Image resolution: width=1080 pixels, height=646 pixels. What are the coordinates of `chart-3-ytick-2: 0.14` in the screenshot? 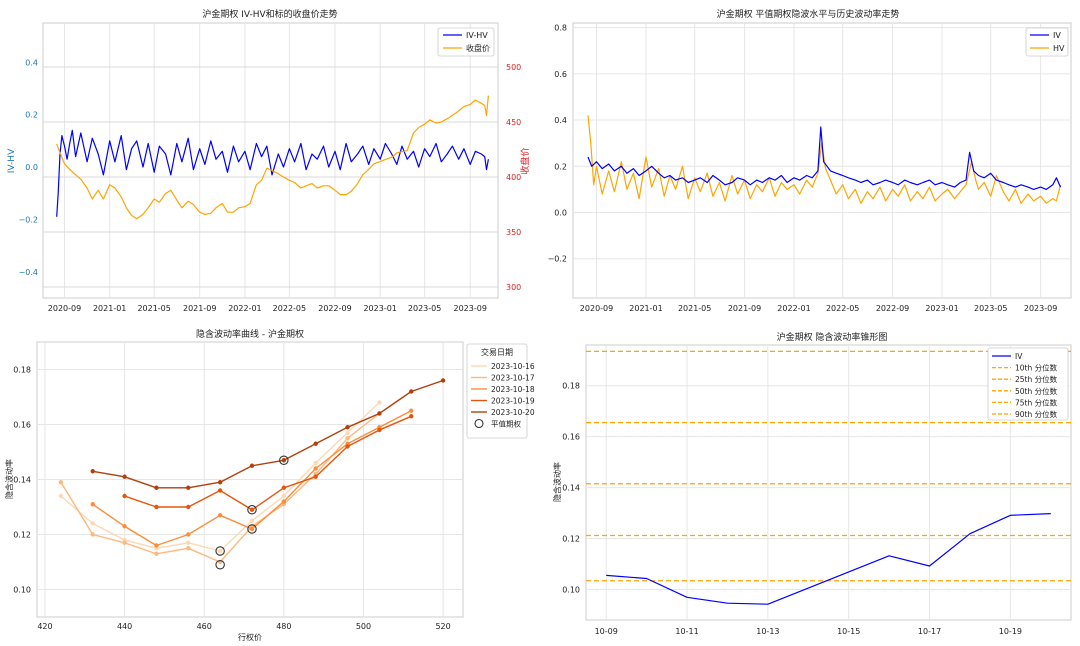 It's located at (22, 480).